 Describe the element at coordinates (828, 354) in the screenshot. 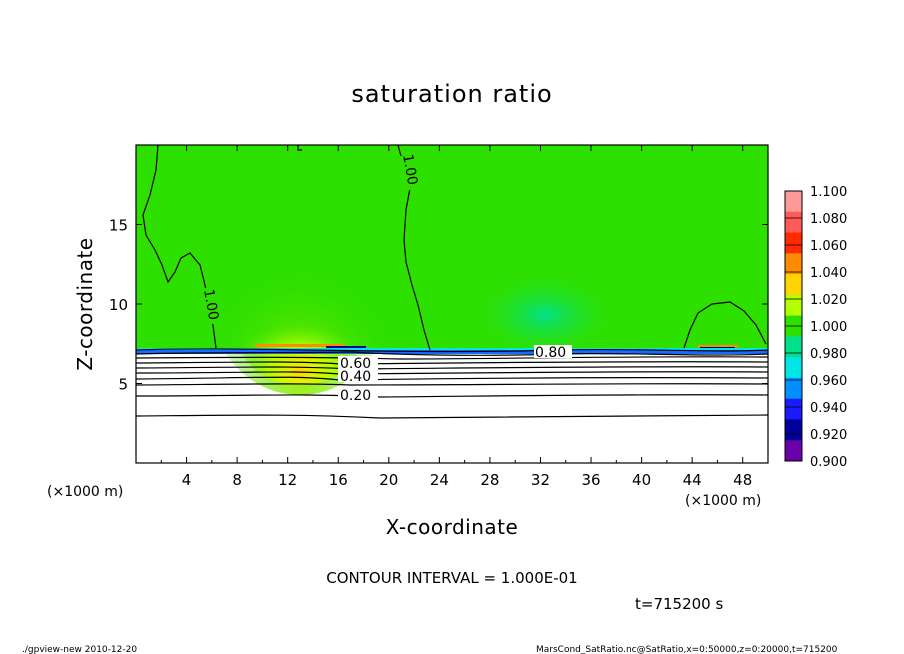

I see `colorbar-label: 0.980` at that location.